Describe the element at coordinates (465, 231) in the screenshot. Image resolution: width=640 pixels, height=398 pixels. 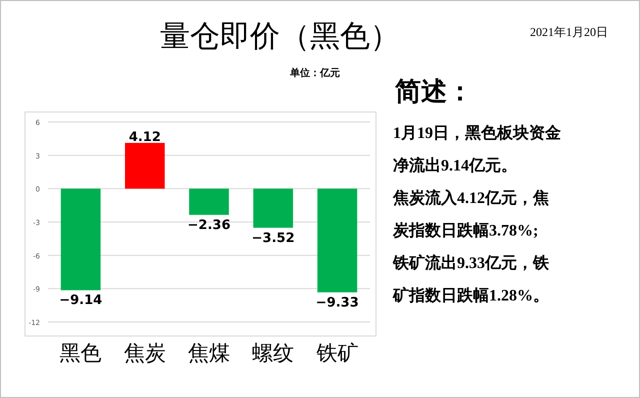
I see `text: 炭指数日跌幅3.78%;` at that location.